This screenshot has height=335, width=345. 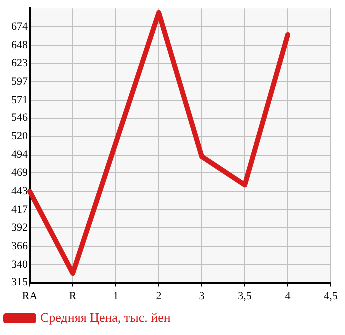 I want to click on y-tick-label: 315, so click(x=20, y=282).